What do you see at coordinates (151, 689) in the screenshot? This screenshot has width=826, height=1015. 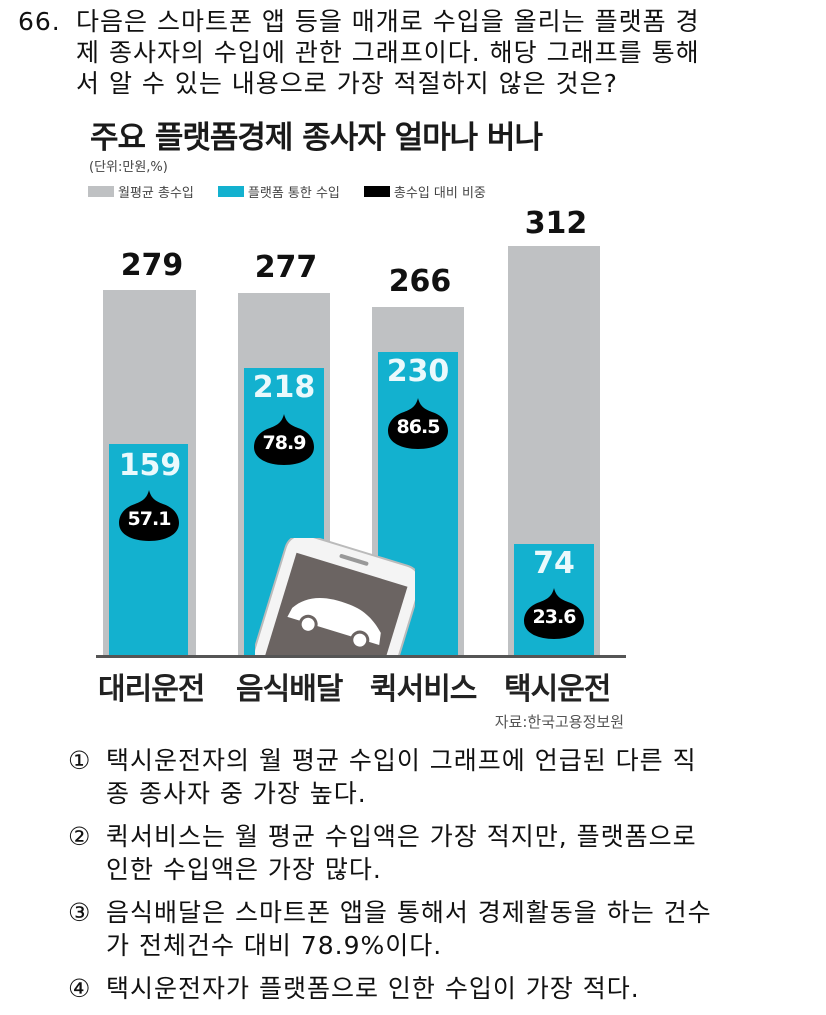 I see `category-label: 대리운전` at bounding box center [151, 689].